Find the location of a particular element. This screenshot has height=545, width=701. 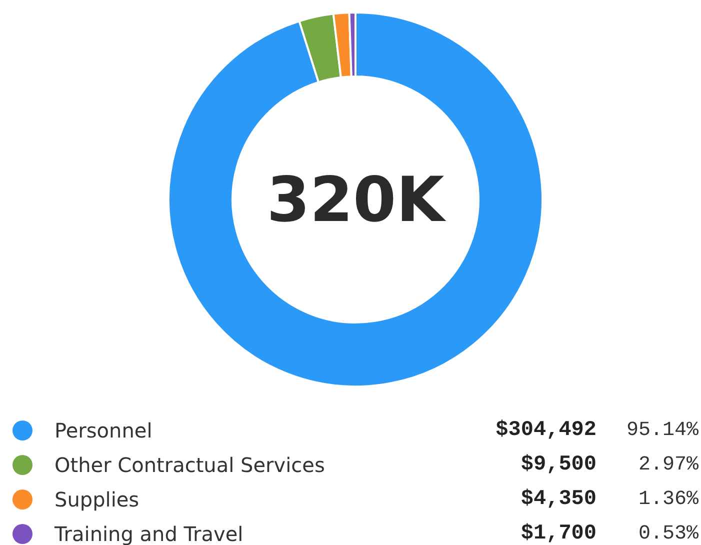

text: 1.36% is located at coordinates (668, 499).